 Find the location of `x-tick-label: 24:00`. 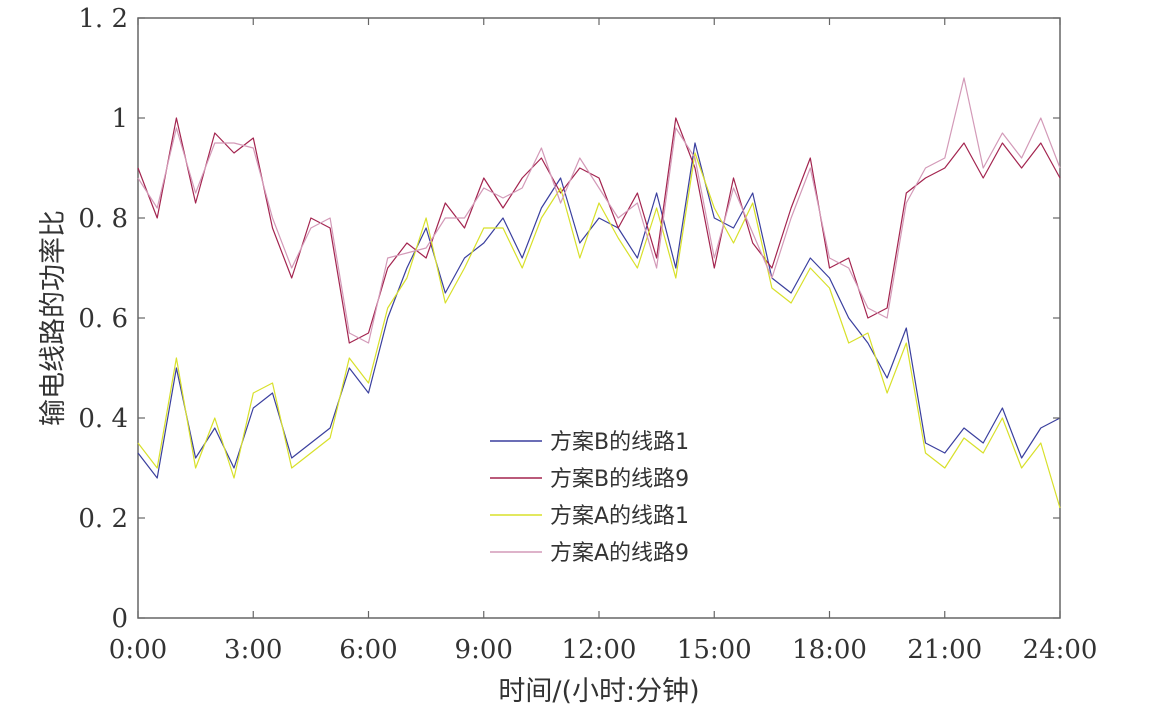

x-tick-label: 24:00 is located at coordinates (1060, 650).